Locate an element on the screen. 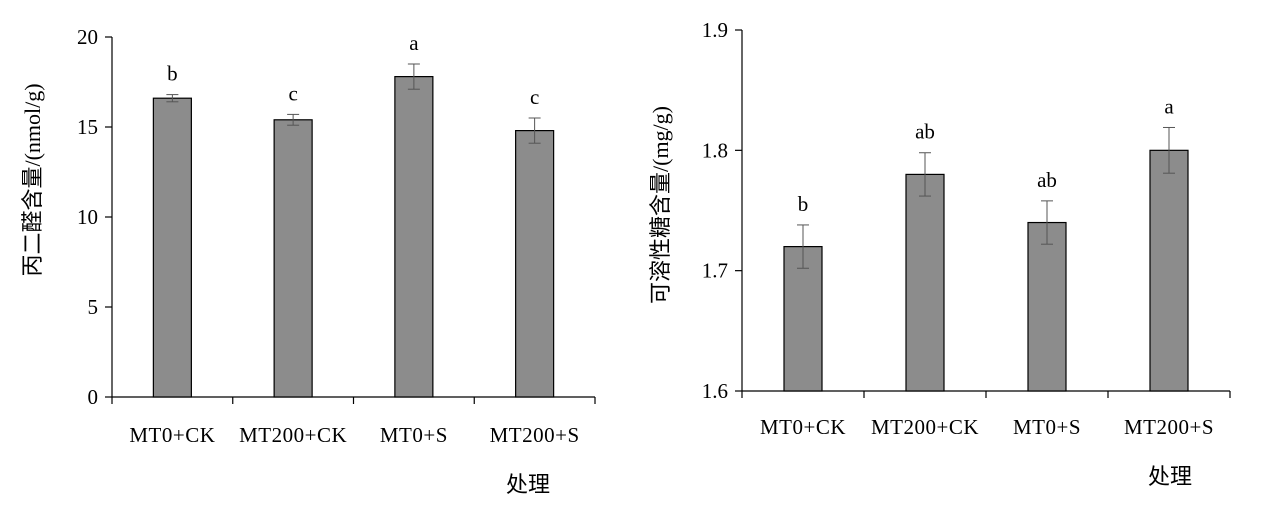 The image size is (1269, 514). y-tick-label: 10 is located at coordinates (87, 217).